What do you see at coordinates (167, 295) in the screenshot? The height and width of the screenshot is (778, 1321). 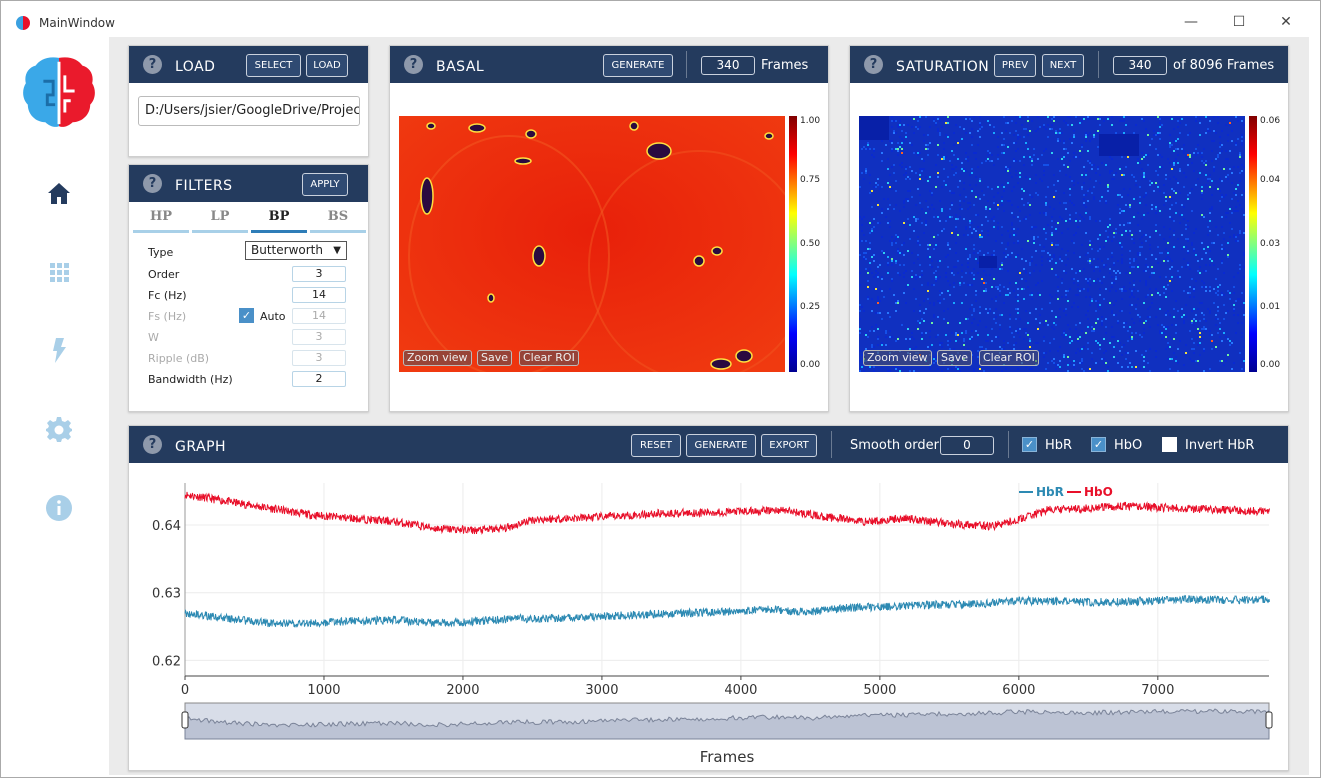 I see `fc-label: Fc (Hz)` at bounding box center [167, 295].